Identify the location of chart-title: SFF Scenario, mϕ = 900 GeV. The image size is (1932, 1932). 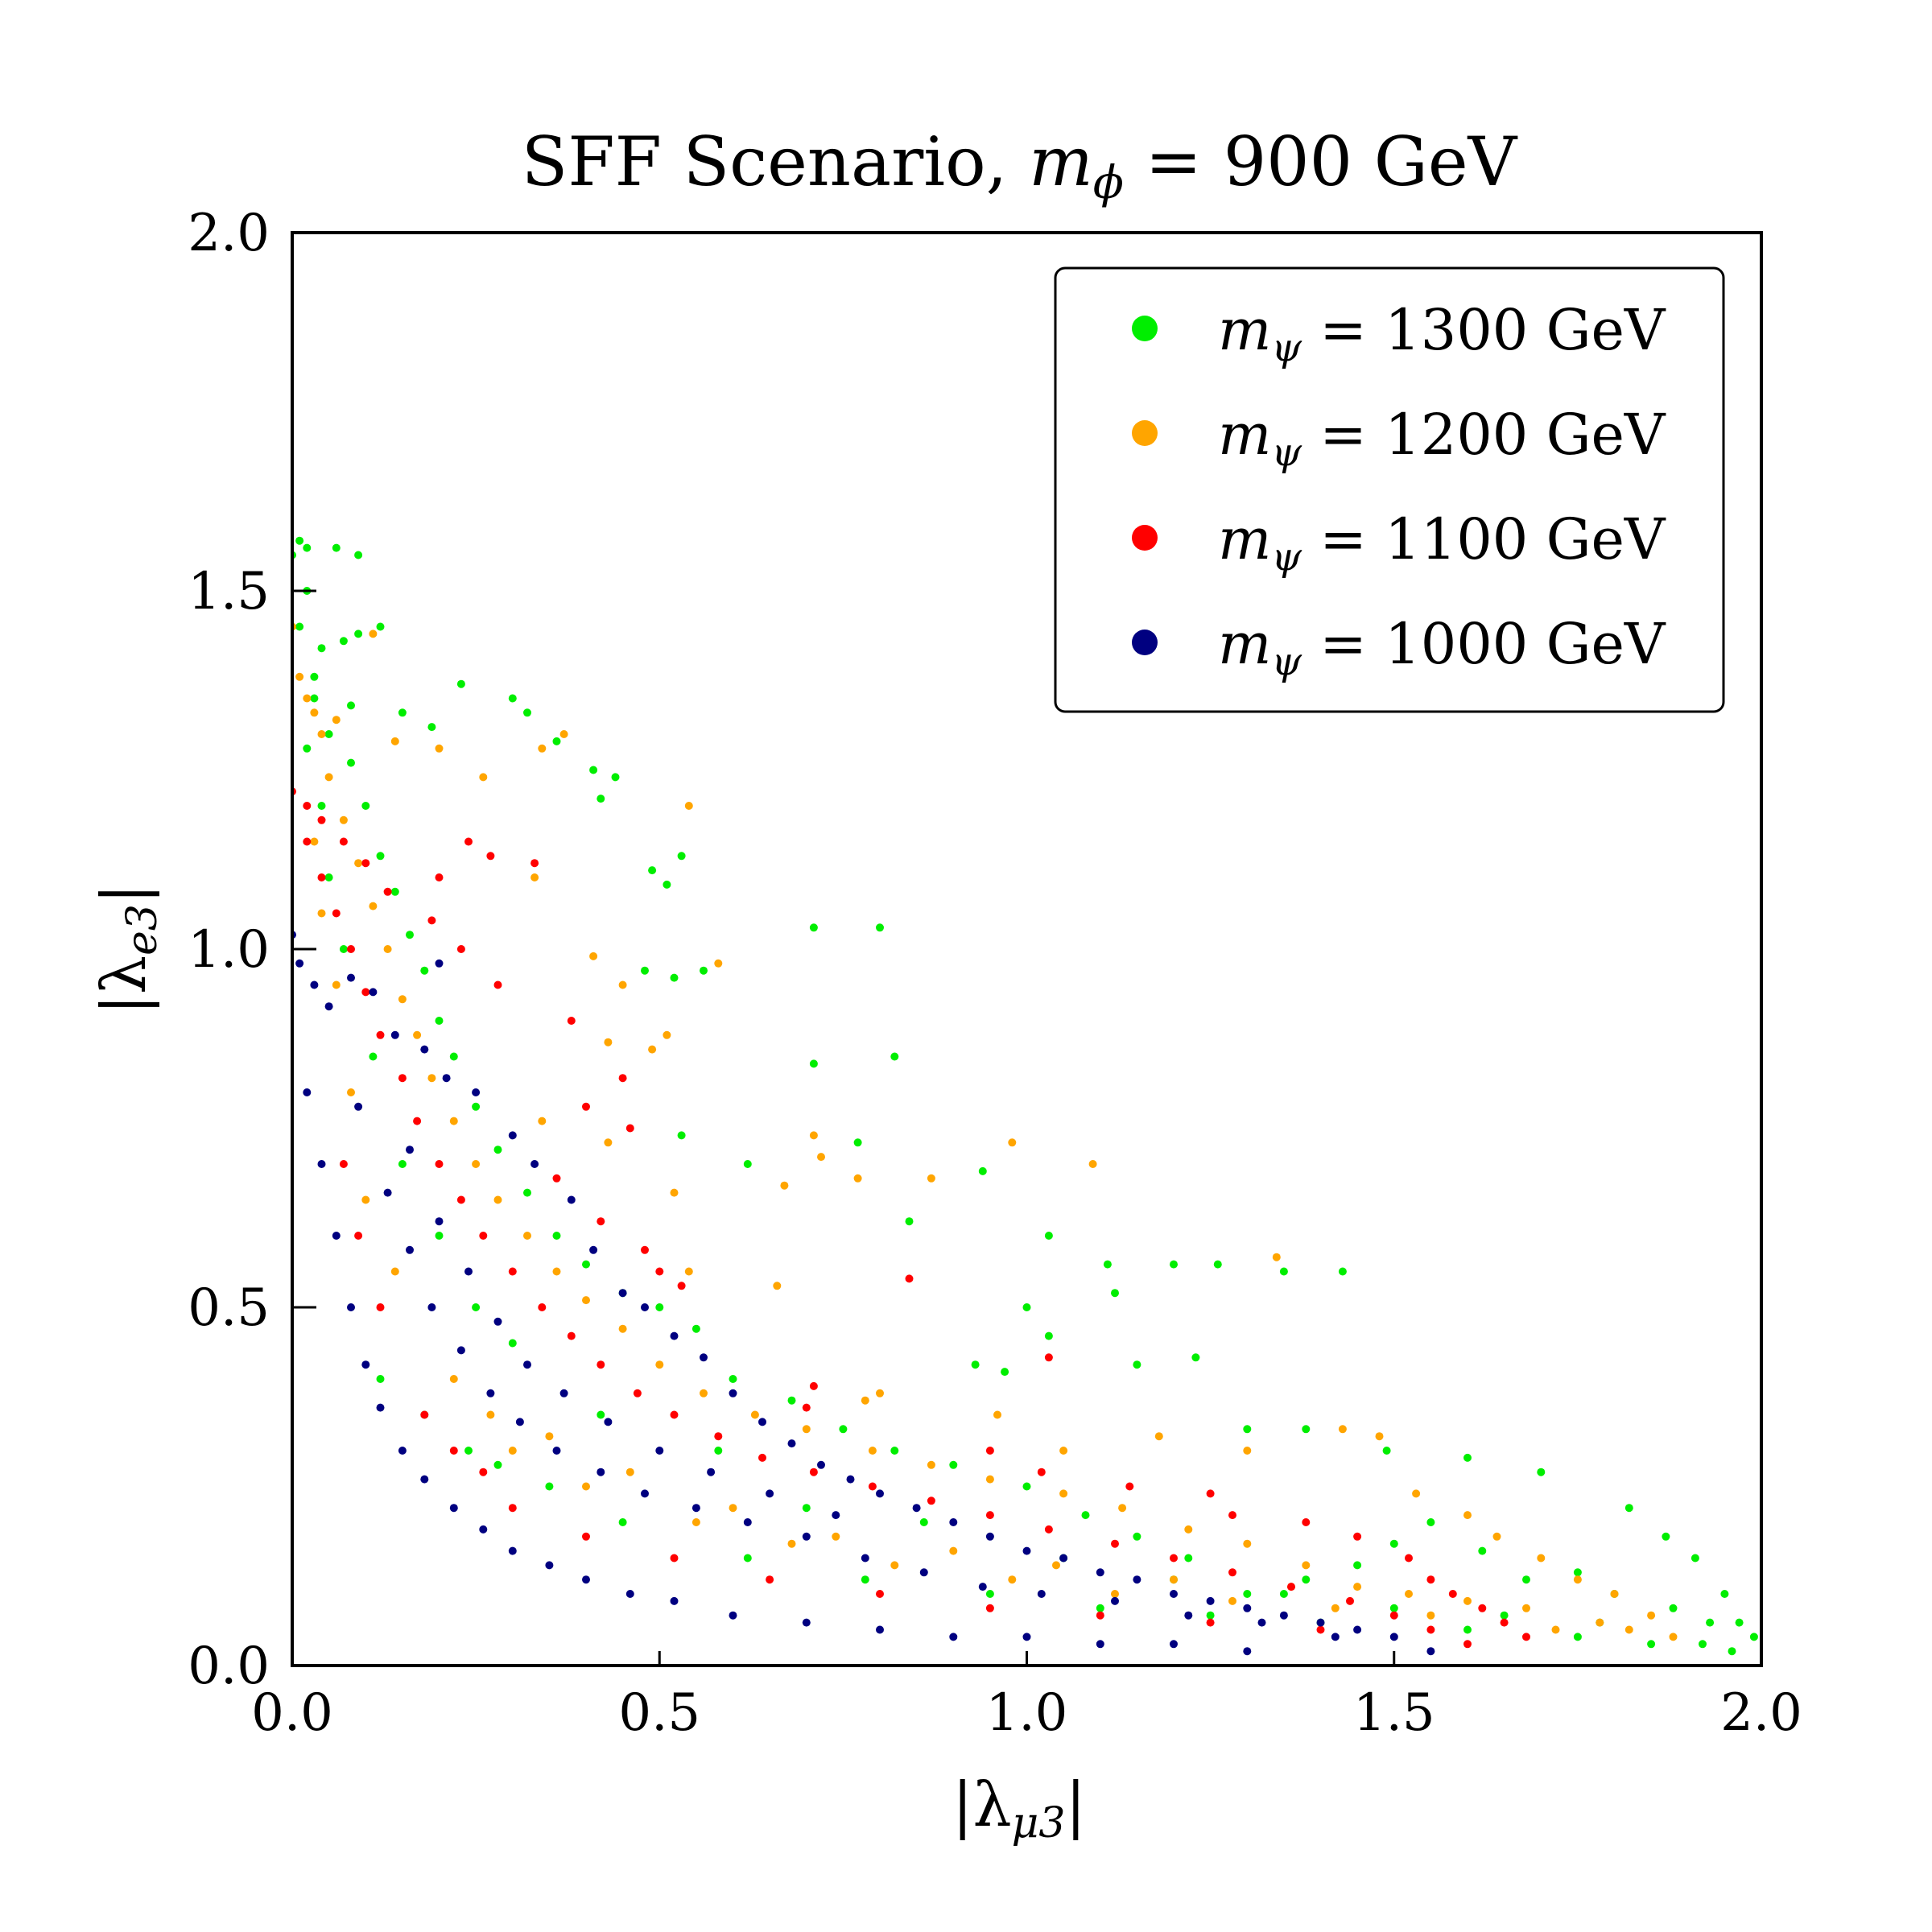
(1020, 165).